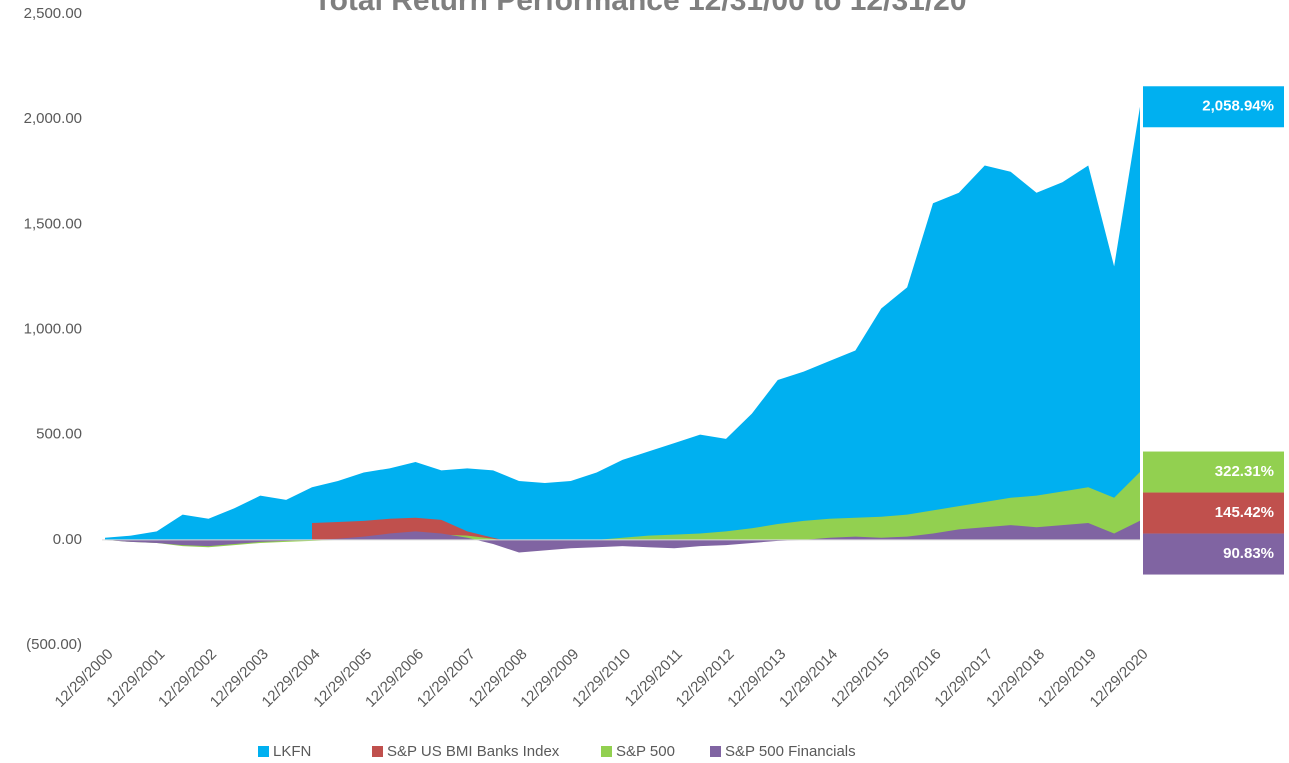  What do you see at coordinates (67, 539) in the screenshot?
I see `y-tick-label: 0.00` at bounding box center [67, 539].